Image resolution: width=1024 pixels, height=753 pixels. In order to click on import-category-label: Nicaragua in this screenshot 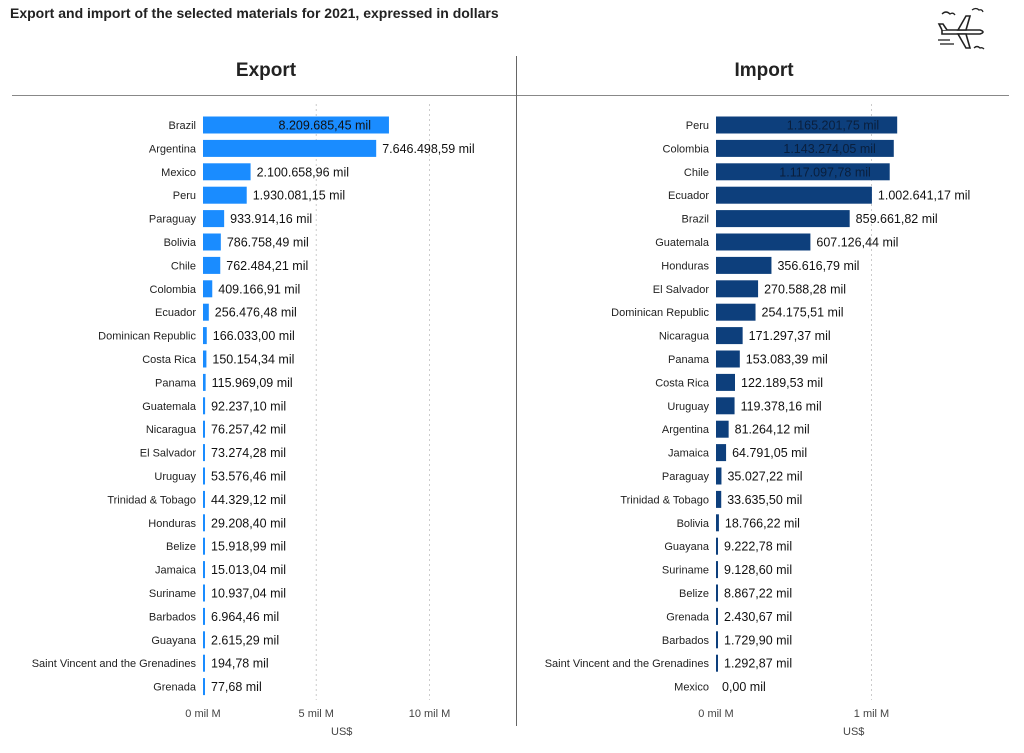, I will do `click(684, 337)`.